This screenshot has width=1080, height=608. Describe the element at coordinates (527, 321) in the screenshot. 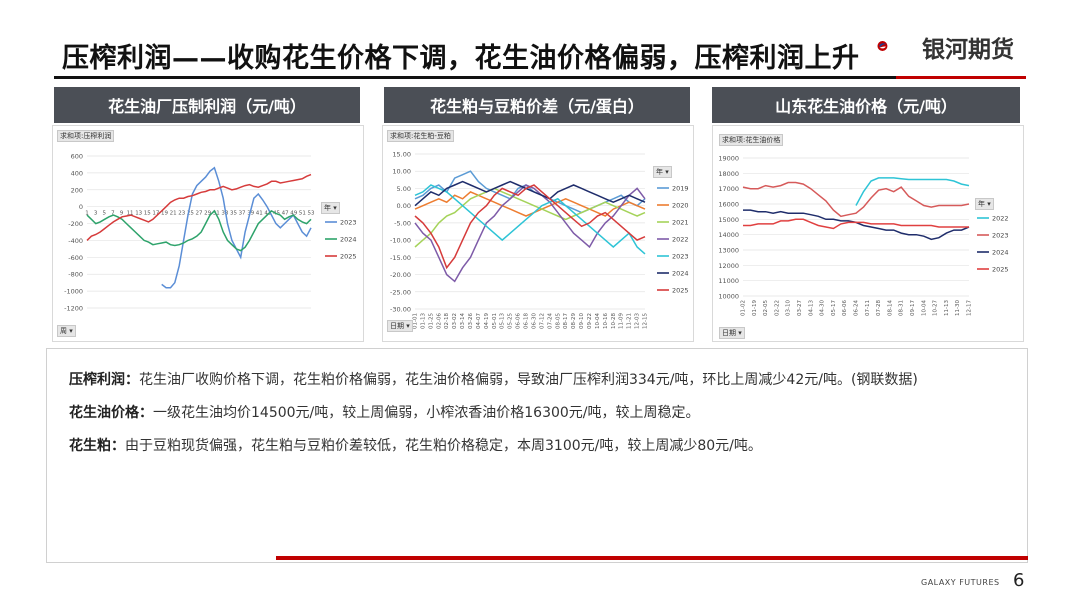

I see `x-tick-label: 06-18` at that location.